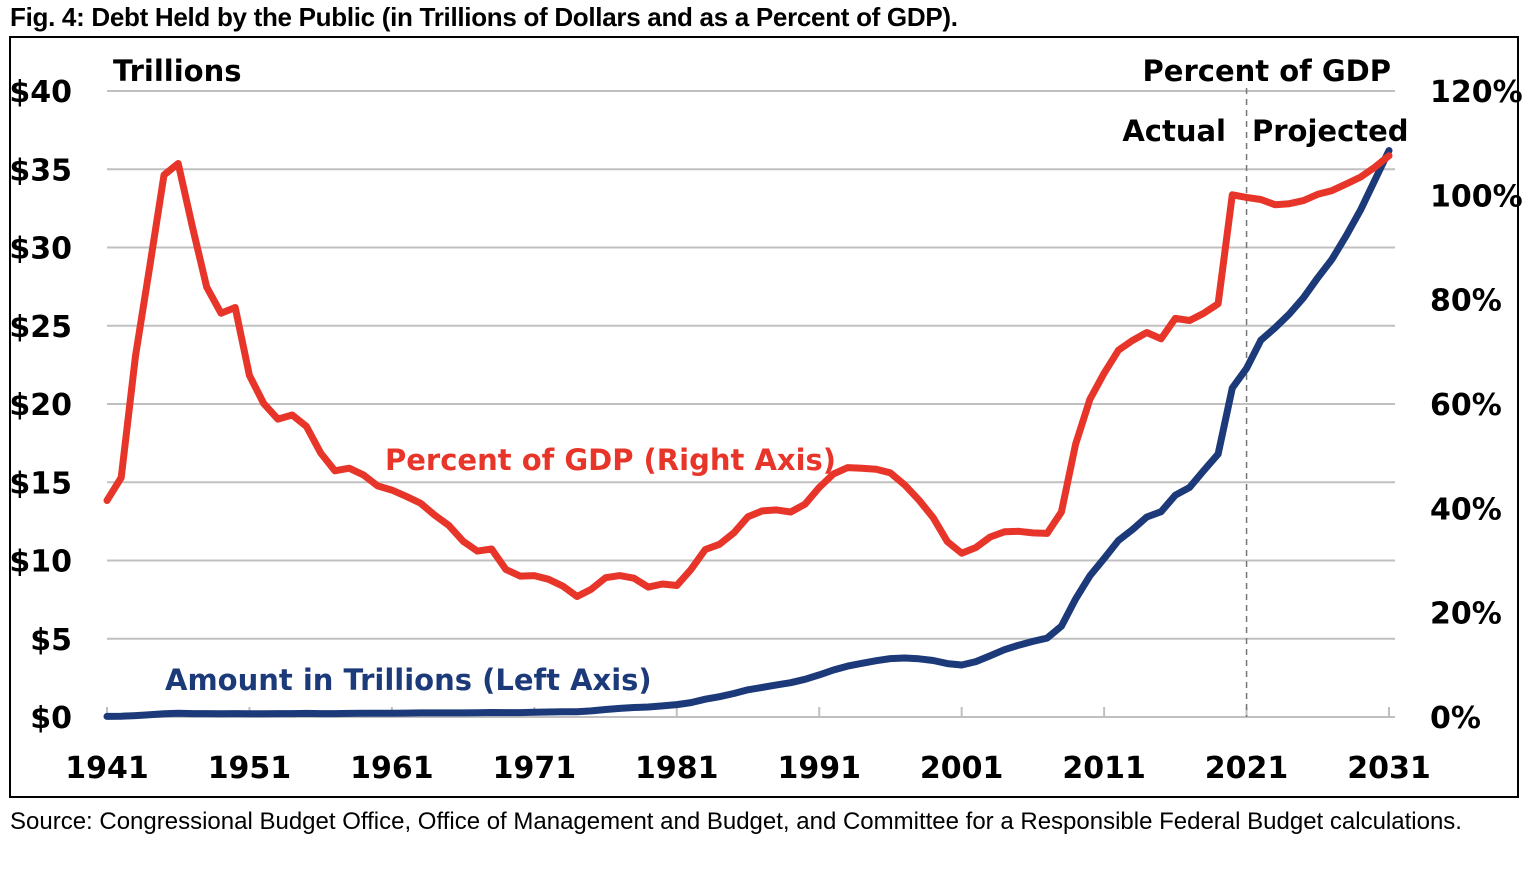 The width and height of the screenshot is (1536, 877). What do you see at coordinates (1267, 71) in the screenshot?
I see `right-axis-title: Percent of GDP` at bounding box center [1267, 71].